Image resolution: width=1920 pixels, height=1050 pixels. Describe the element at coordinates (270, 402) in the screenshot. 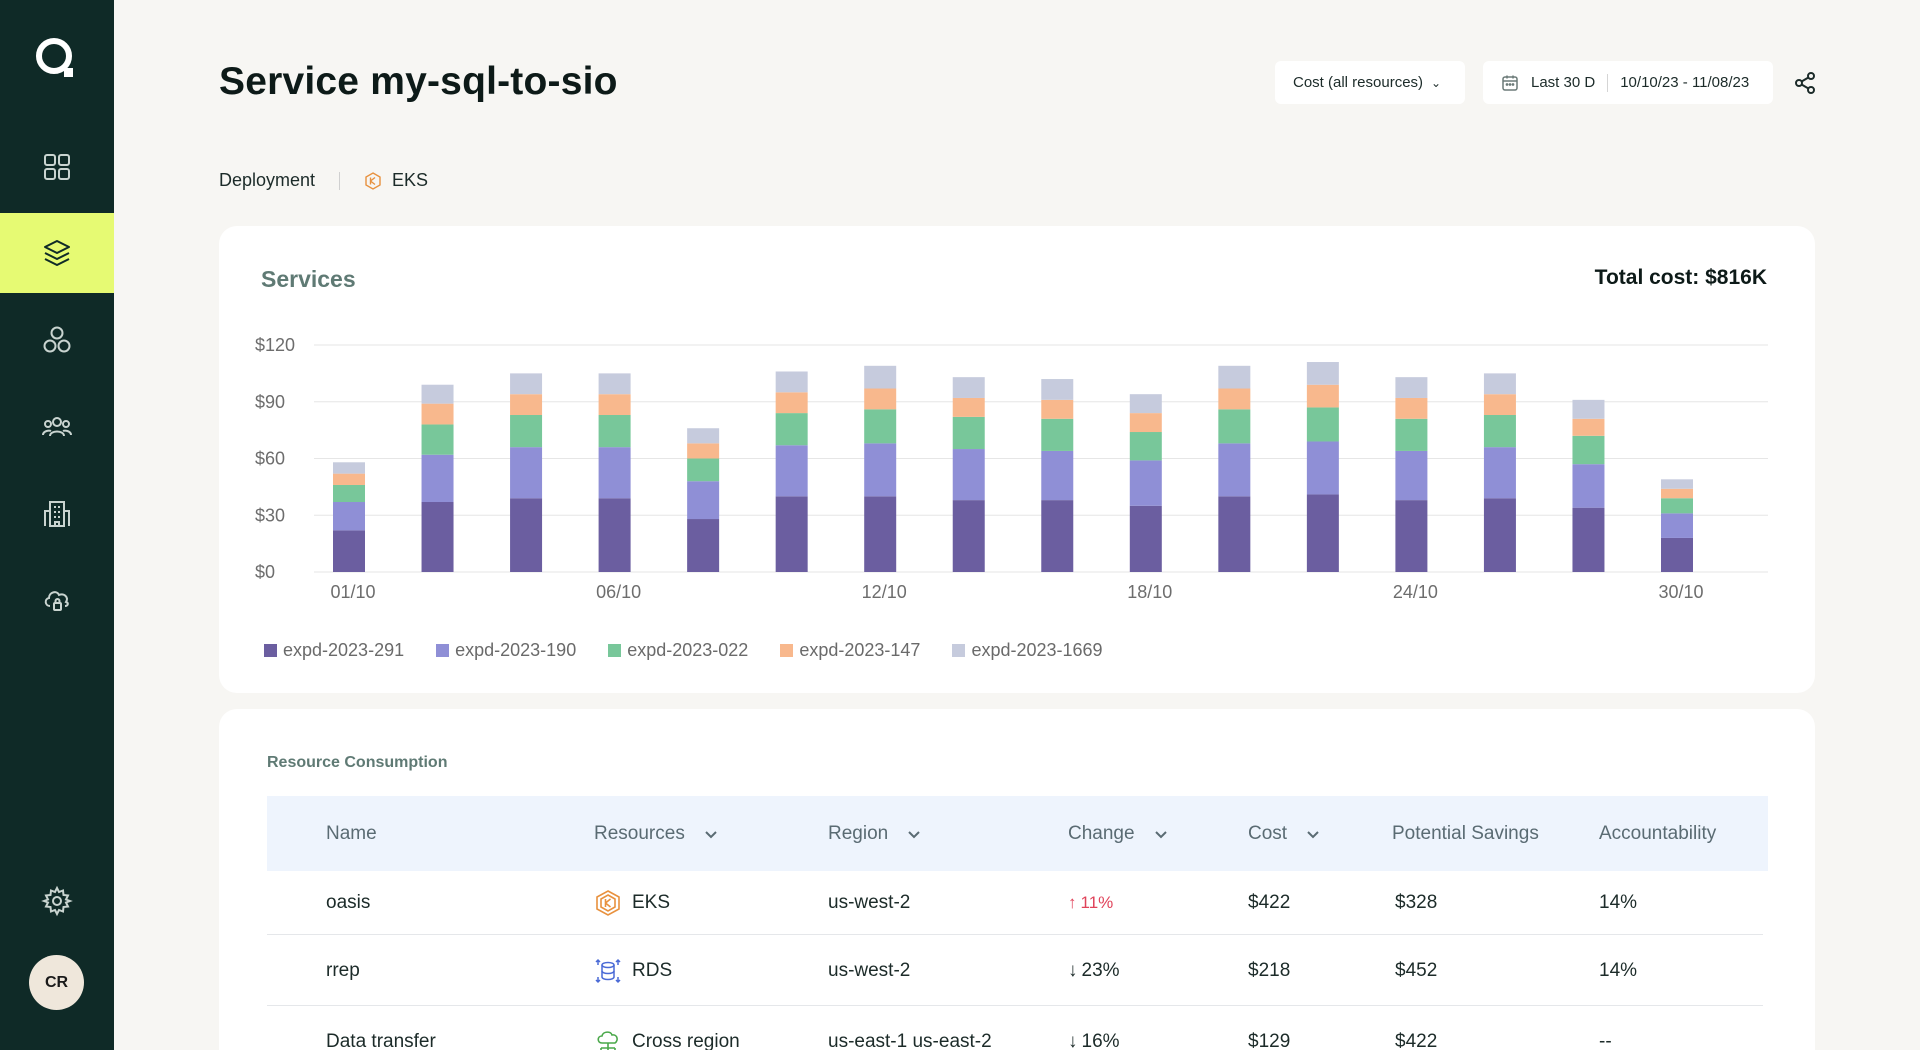

I see `y-tick-label: $90` at that location.